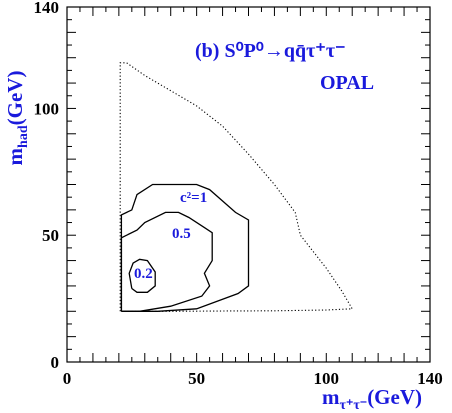 Image resolution: width=452 pixels, height=413 pixels. What do you see at coordinates (47, 8) in the screenshot?
I see `y-tick-label: 140` at bounding box center [47, 8].